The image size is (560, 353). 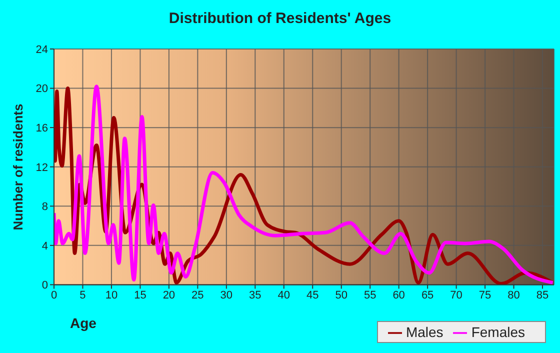 I want to click on x-axis-title: Age, so click(x=83, y=323).